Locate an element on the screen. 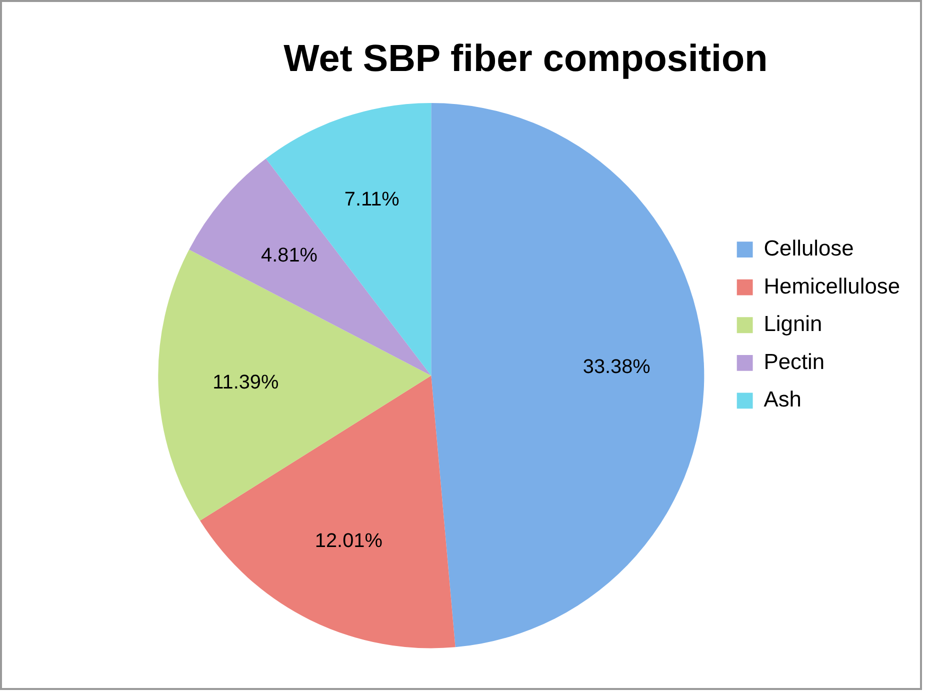  chart-title: Wet SBP fiber composition is located at coordinates (526, 59).